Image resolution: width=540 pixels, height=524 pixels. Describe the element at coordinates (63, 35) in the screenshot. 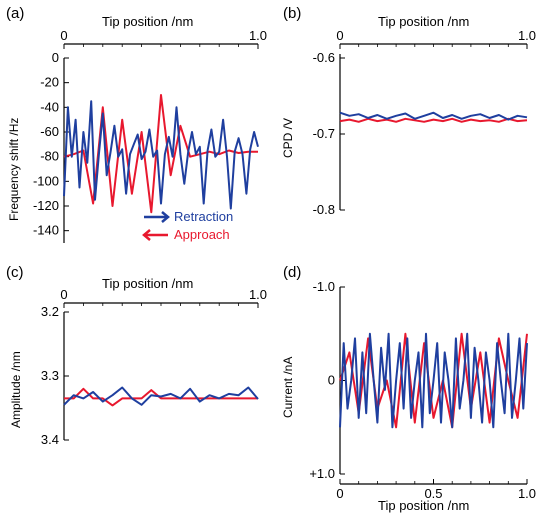

I see `panel-a-x-tick-label: 0` at that location.